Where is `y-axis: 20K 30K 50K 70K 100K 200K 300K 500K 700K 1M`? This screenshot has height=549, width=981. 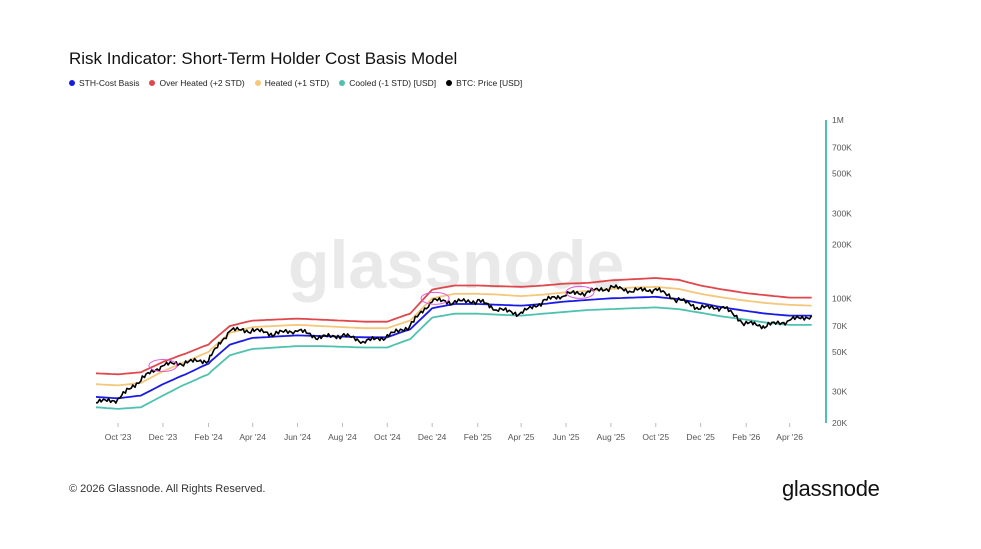 y-axis: 20K 30K 50K 70K 100K 200K 300K 500K 700K 1M is located at coordinates (838, 271).